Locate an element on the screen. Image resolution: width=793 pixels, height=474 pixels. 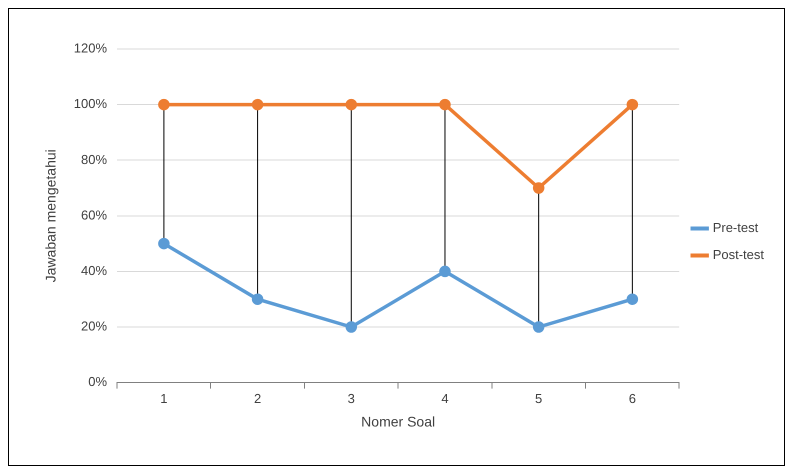
y-tick-label: 20% is located at coordinates (94, 326).